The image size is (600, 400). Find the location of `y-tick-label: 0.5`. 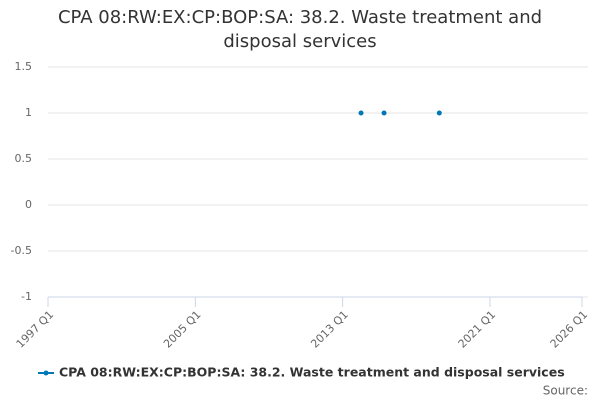

y-tick-label: 0.5 is located at coordinates (24, 158).